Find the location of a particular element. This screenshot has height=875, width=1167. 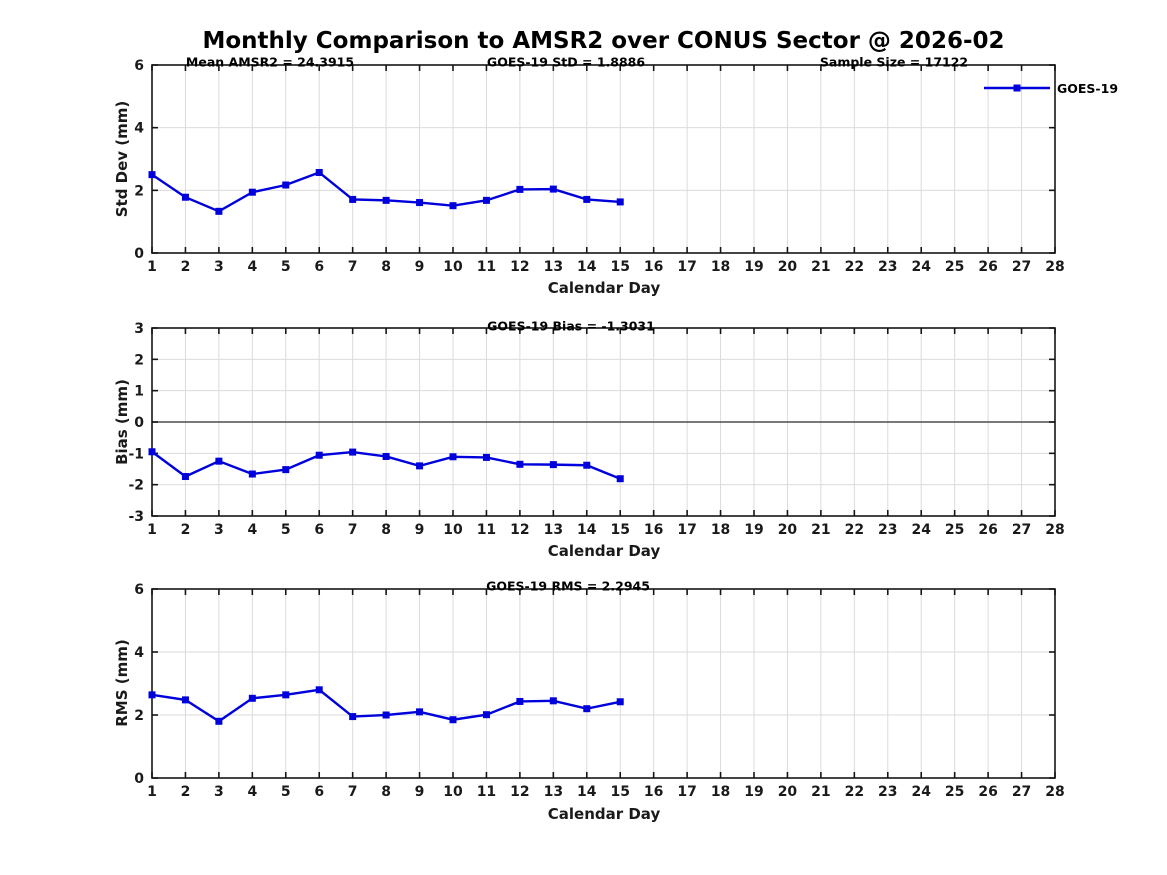

xlabel-bias: Calendar Day is located at coordinates (604, 551).